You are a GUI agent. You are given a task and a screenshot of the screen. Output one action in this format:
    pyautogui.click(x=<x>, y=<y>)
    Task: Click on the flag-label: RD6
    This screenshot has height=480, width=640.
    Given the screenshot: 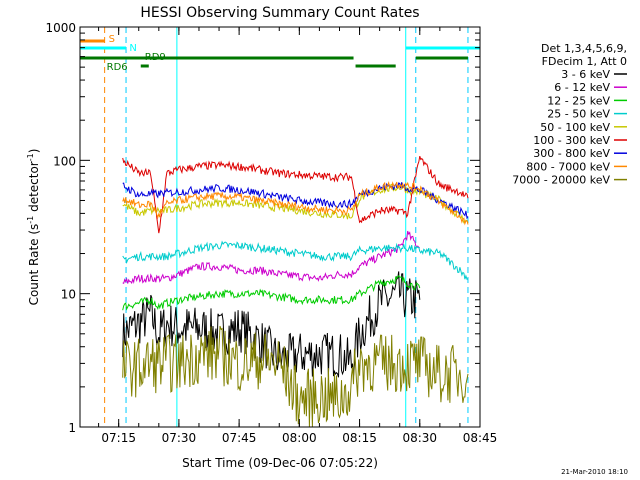 What is the action you would take?
    pyautogui.click(x=117, y=67)
    